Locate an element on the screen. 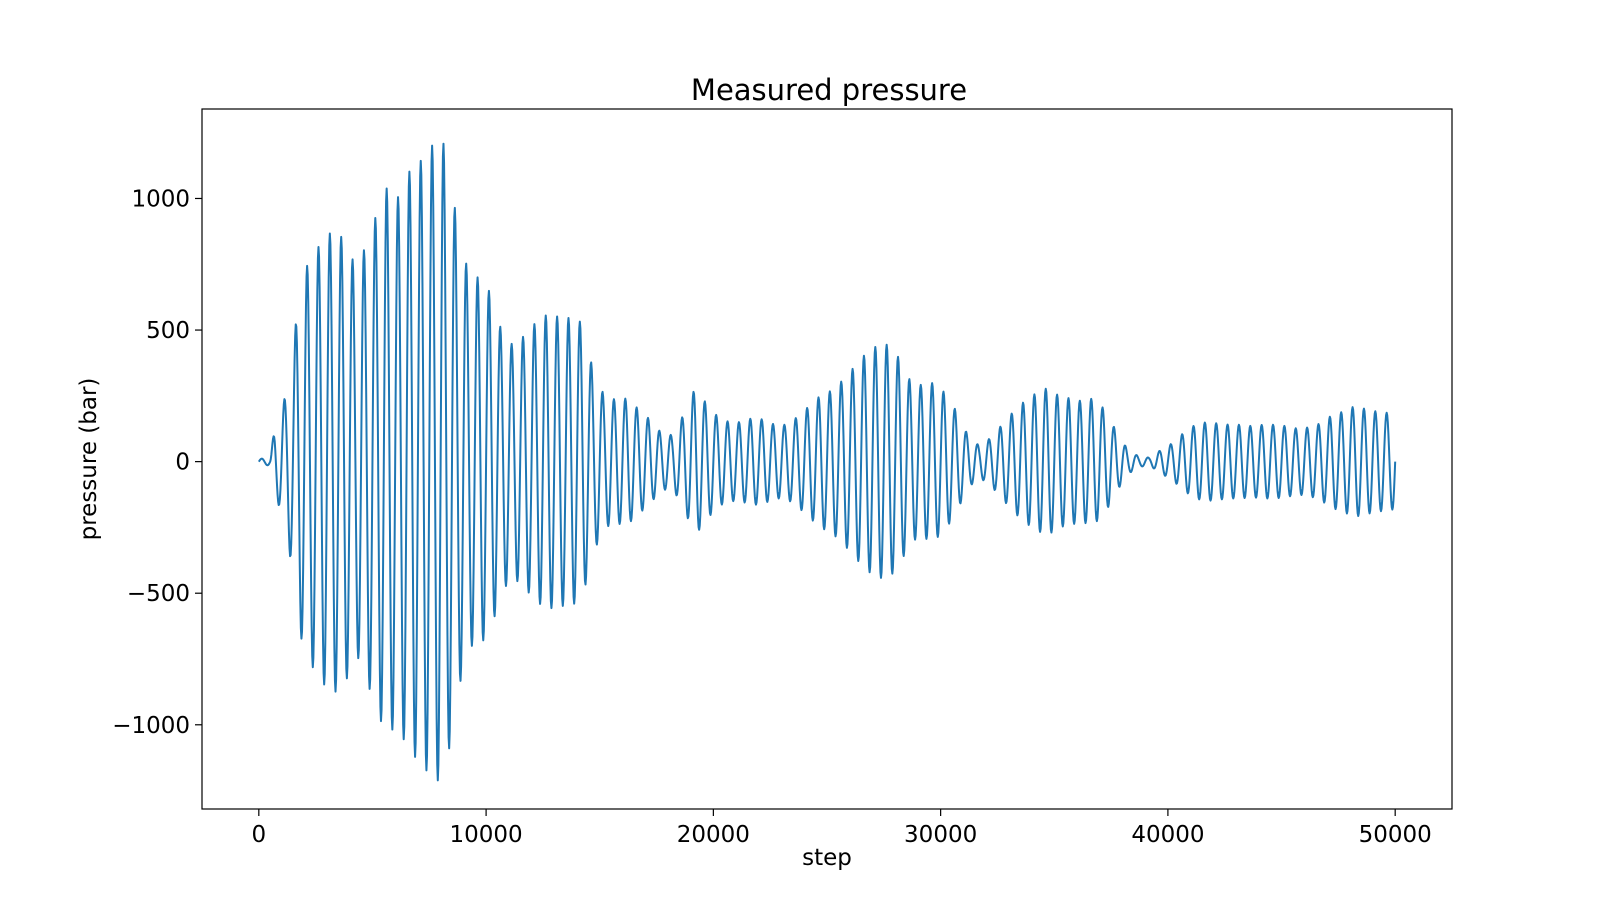 This screenshot has width=1600, height=900. x-tick-label: 0 is located at coordinates (258, 835).